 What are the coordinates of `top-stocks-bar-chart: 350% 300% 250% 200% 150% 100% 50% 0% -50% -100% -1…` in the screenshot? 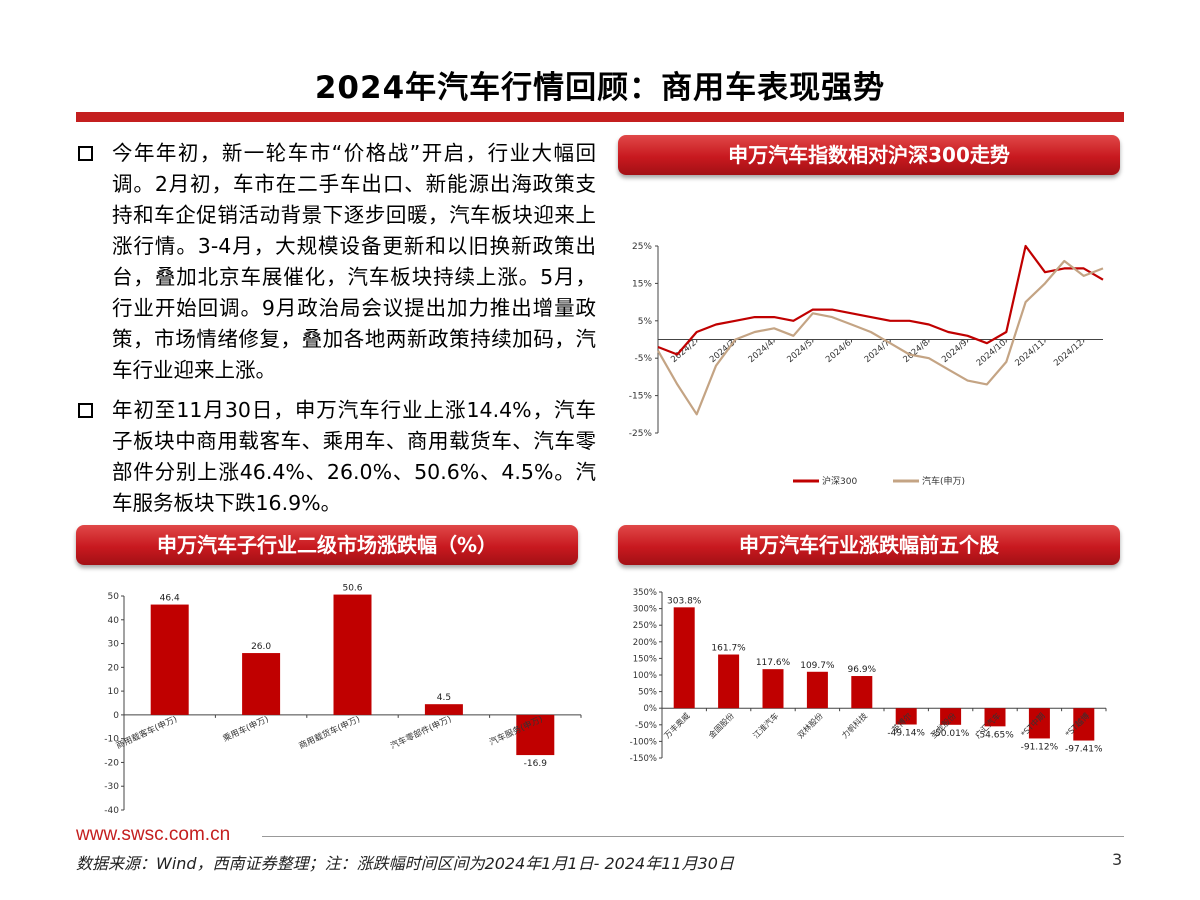 It's located at (868, 676).